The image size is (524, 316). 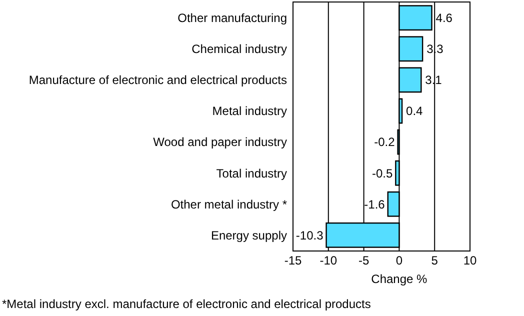 What do you see at coordinates (186, 304) in the screenshot?
I see `text: *Metal industry excl. manufacture of electronic and electrical products` at bounding box center [186, 304].